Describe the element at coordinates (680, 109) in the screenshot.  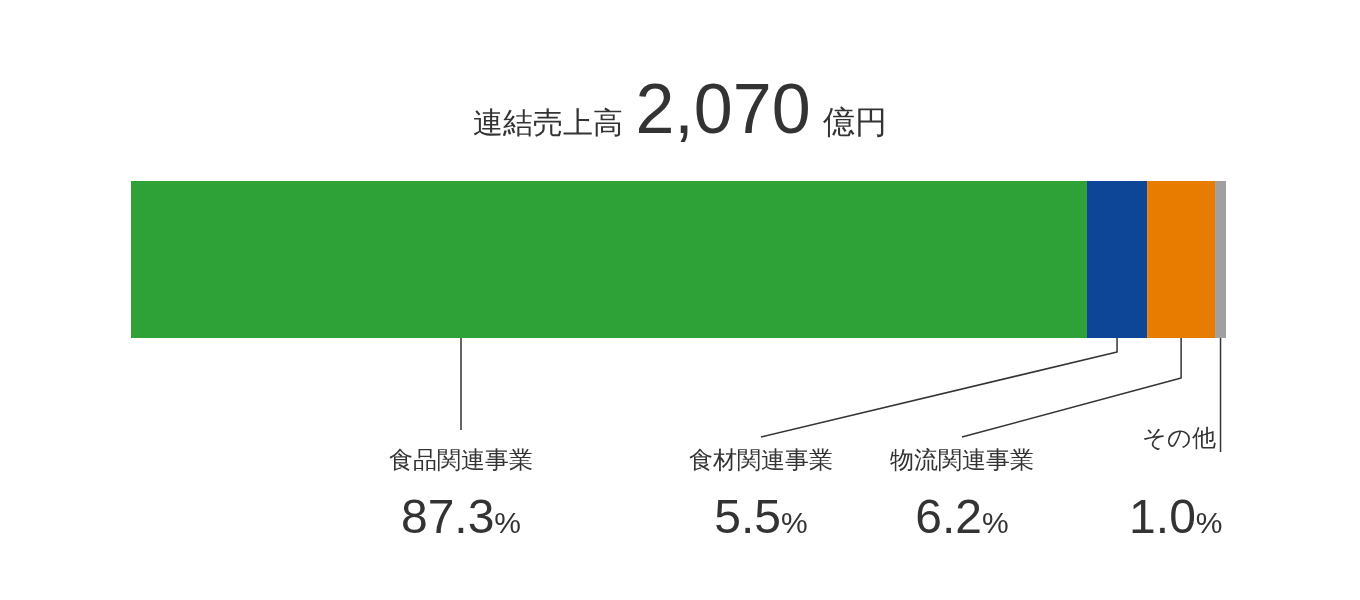
I see `title: 連結売上高 2,070 億円` at that location.